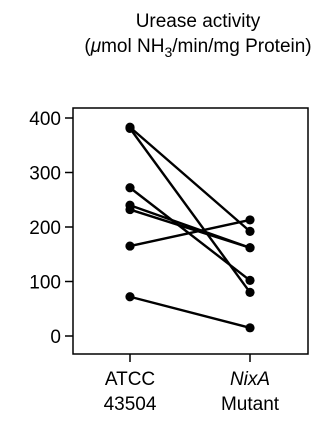 Image resolution: width=325 pixels, height=432 pixels. What do you see at coordinates (241, 46) in the screenshot?
I see `title-units-end: /min/mg Protein)` at bounding box center [241, 46].